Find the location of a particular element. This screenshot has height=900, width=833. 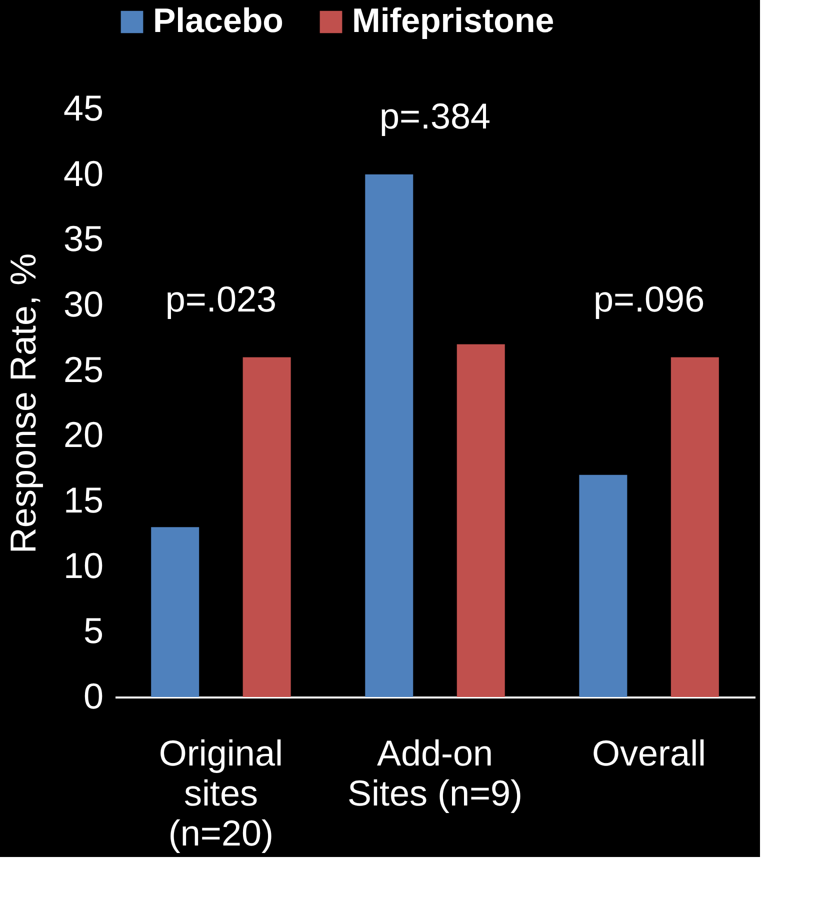

legend-label: Placebo is located at coordinates (218, 21).